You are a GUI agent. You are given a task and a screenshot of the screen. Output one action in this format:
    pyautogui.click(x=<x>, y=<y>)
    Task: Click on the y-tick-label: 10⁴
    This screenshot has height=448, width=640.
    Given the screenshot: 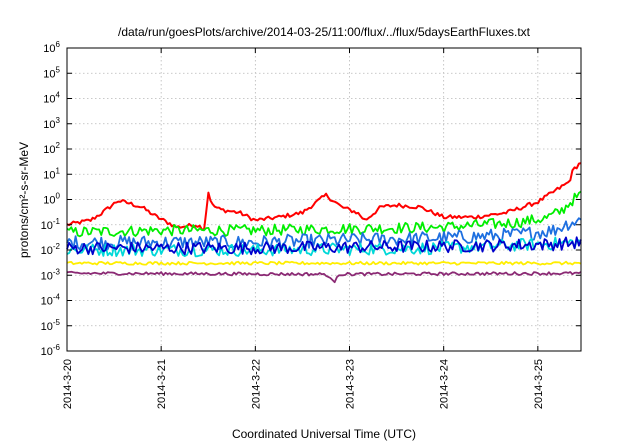 What is the action you would take?
    pyautogui.click(x=51, y=98)
    